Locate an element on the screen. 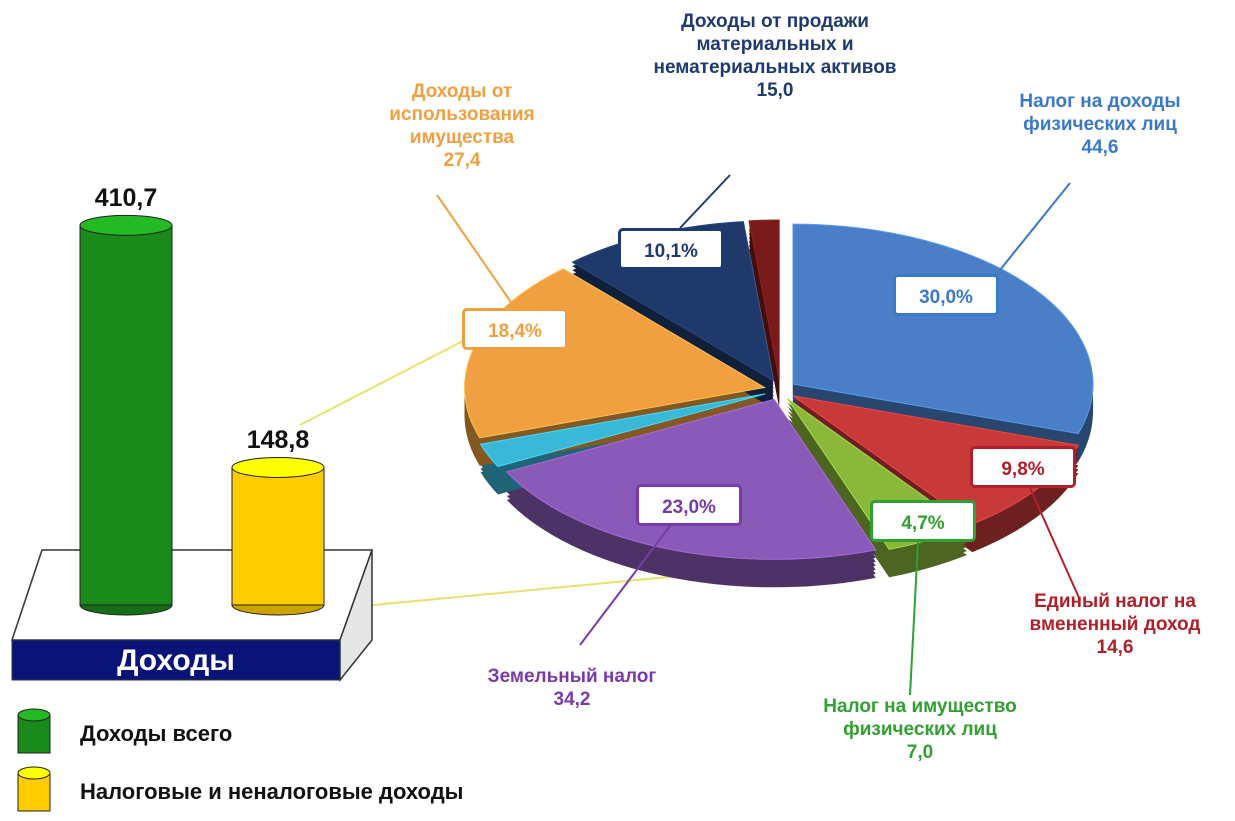  slice-amount: 44,6 is located at coordinates (1100, 147).